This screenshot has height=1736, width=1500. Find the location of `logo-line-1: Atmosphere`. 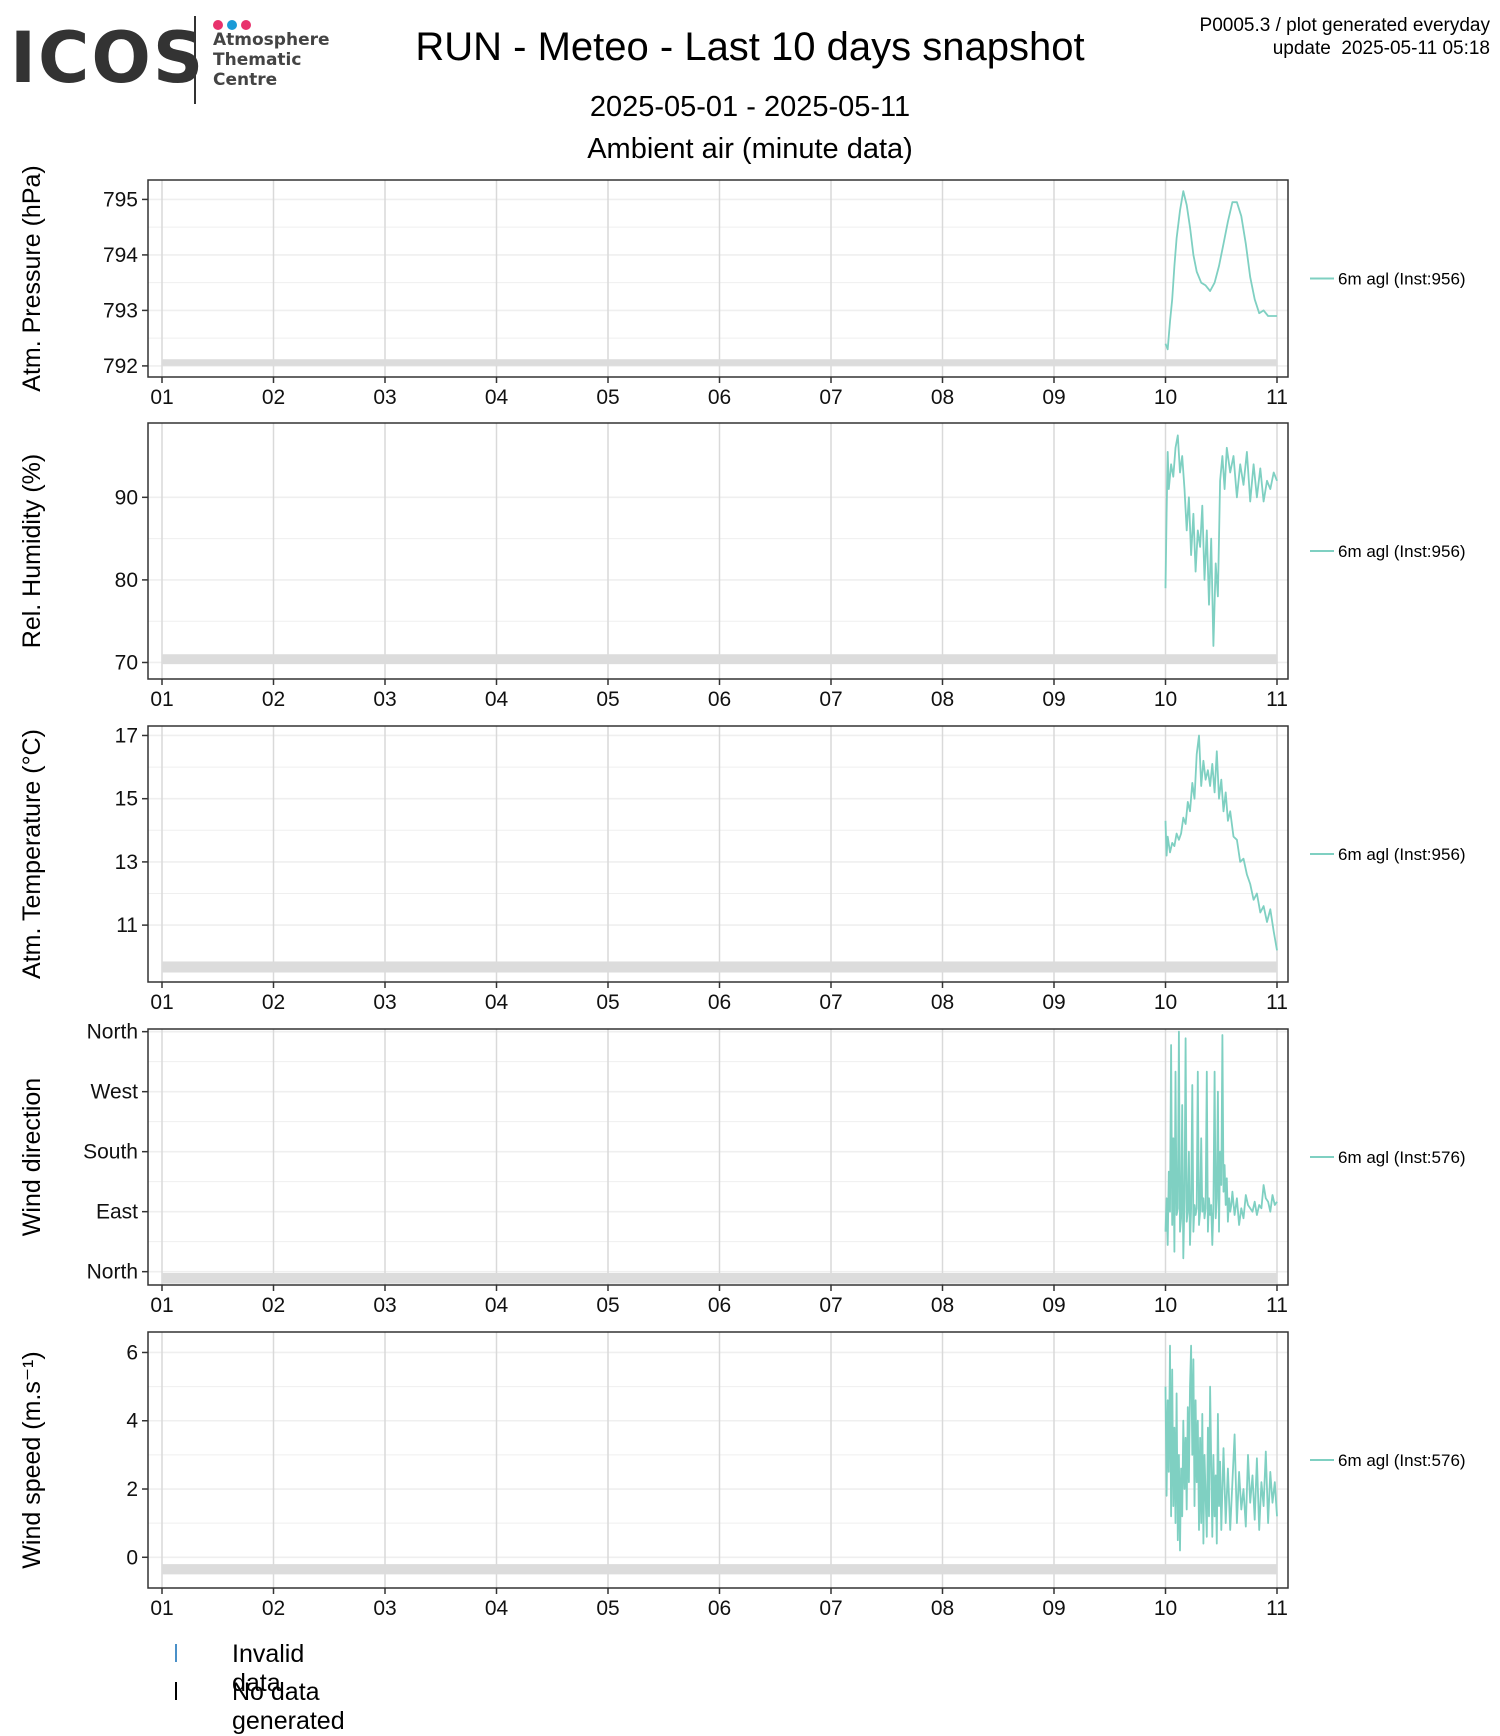

logo-line-1: Atmosphere is located at coordinates (271, 40).